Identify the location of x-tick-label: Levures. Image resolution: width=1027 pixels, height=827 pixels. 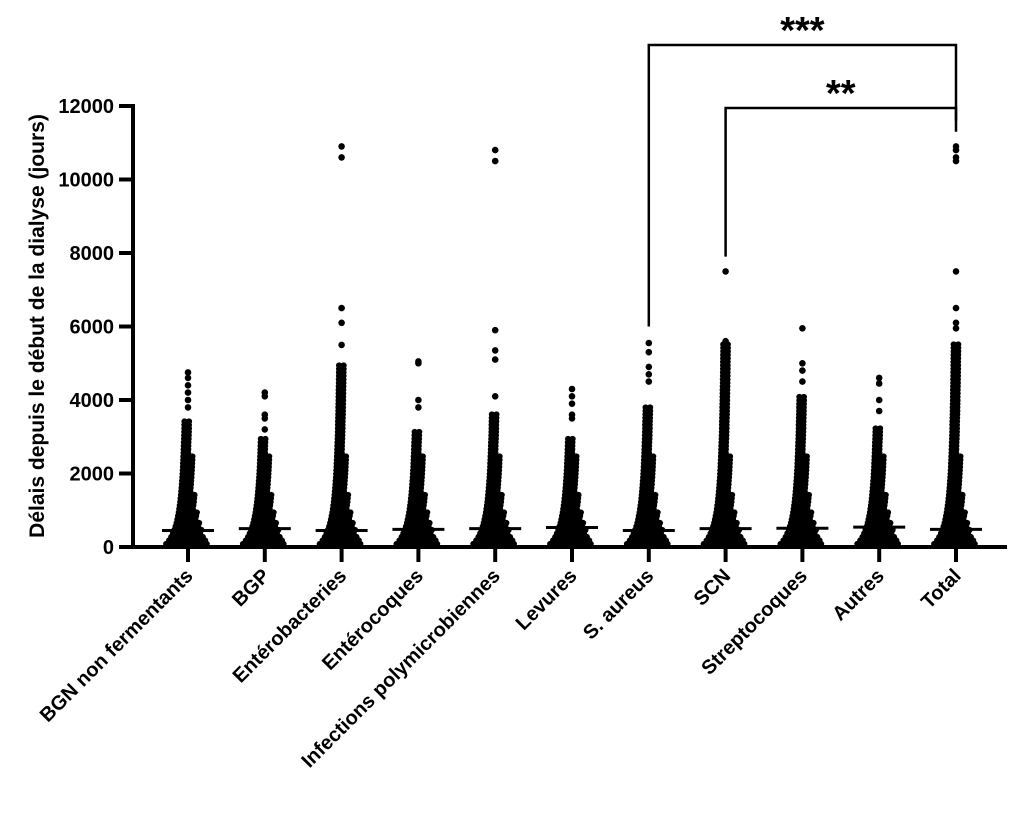
(547, 600).